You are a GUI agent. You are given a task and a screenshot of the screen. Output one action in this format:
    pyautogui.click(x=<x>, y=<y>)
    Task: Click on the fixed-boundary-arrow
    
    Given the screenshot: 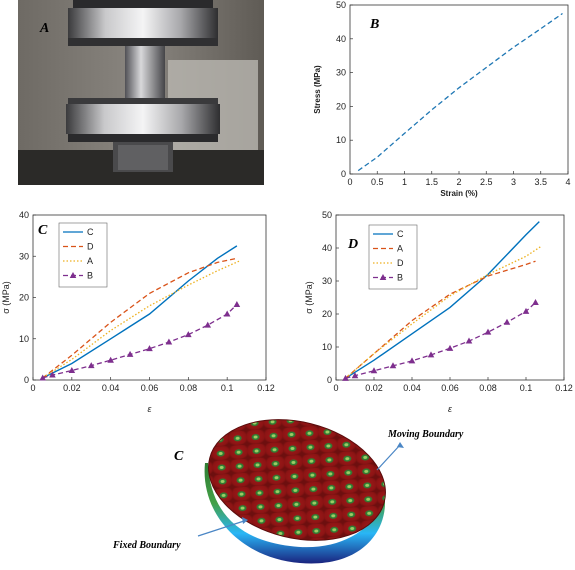 What is the action you would take?
    pyautogui.click(x=221, y=528)
    